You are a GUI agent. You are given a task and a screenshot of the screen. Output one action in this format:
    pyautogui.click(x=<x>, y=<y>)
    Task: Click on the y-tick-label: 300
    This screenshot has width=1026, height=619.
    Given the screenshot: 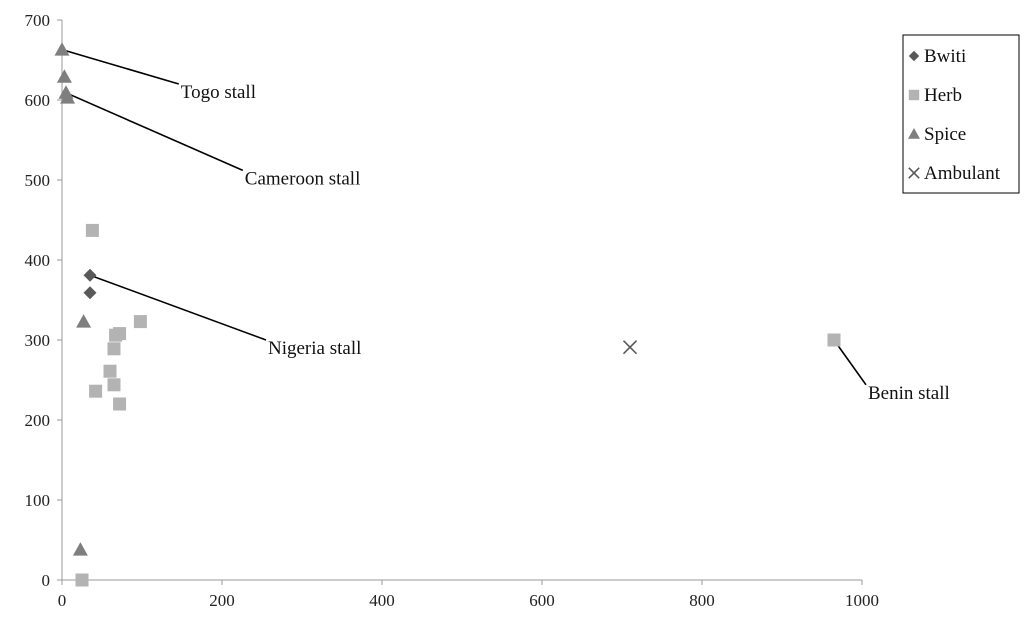 What is the action you would take?
    pyautogui.click(x=38, y=340)
    